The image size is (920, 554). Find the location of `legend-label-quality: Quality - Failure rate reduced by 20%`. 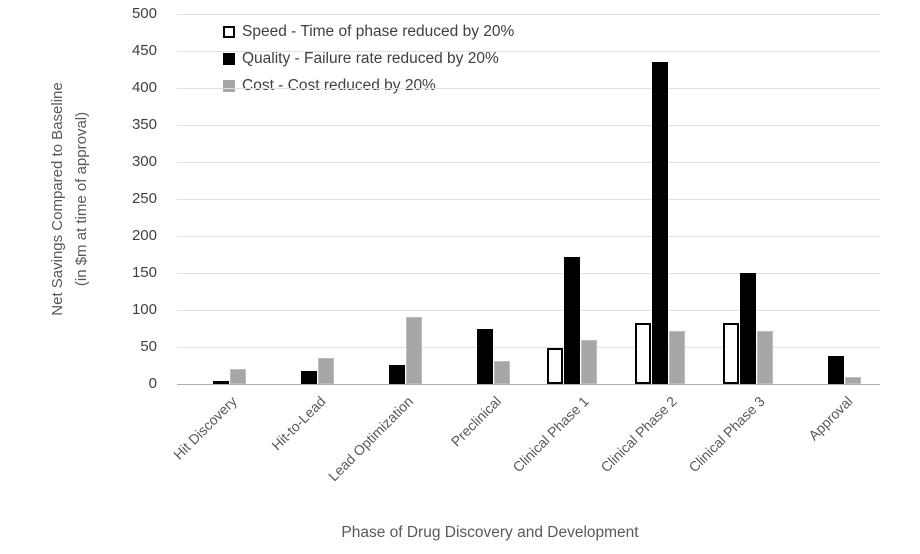

legend-label-quality: Quality - Failure rate reduced by 20% is located at coordinates (370, 58).